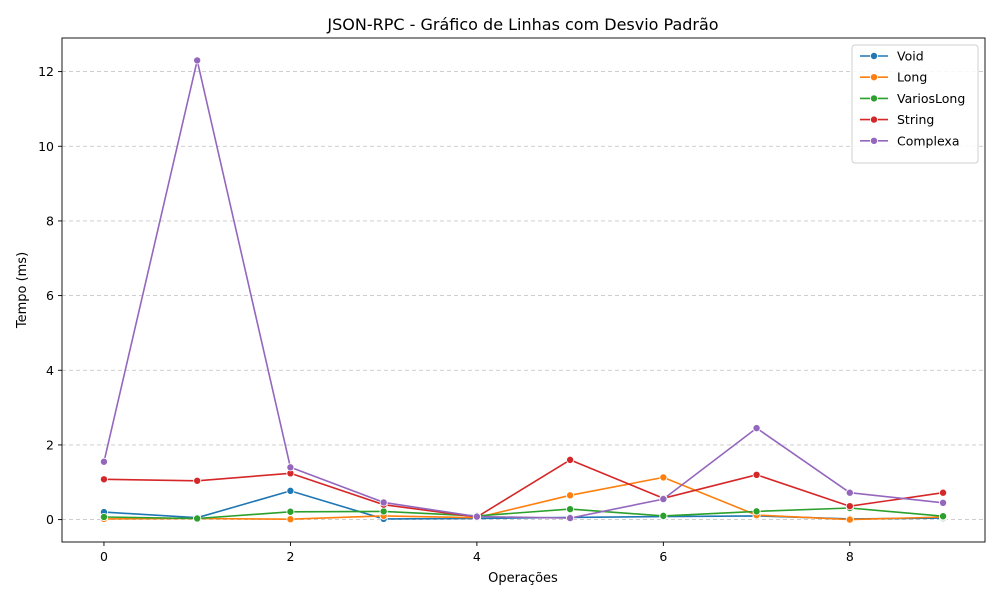 The width and height of the screenshot is (1000, 600). Describe the element at coordinates (663, 556) in the screenshot. I see `x-tick-label: 6` at that location.